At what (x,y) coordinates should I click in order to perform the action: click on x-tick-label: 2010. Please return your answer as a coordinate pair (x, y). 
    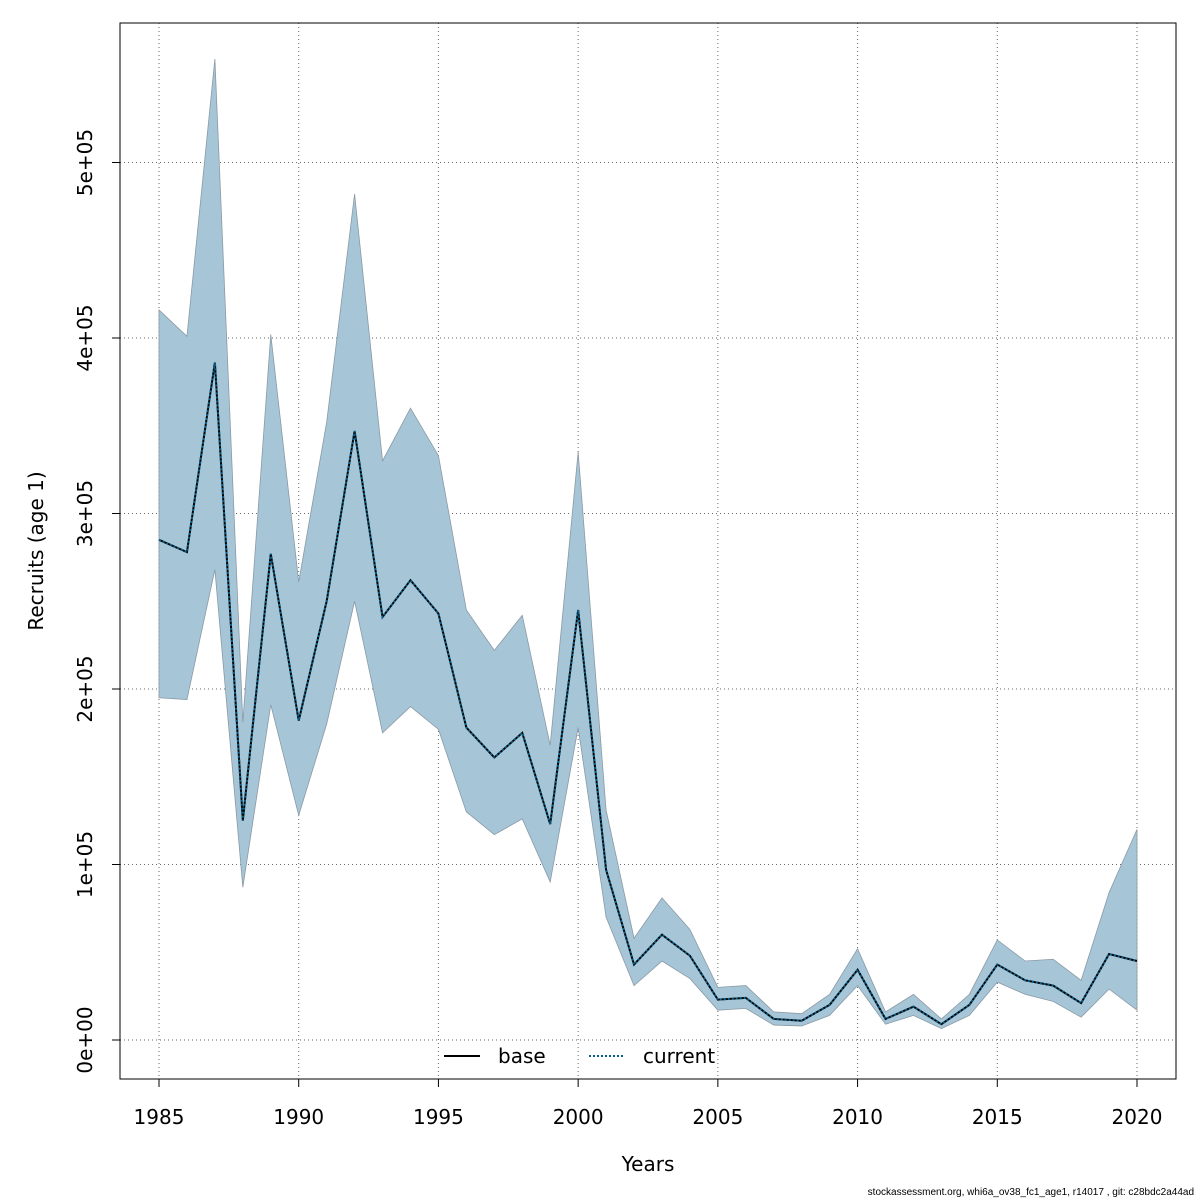
    Looking at the image, I should click on (857, 1117).